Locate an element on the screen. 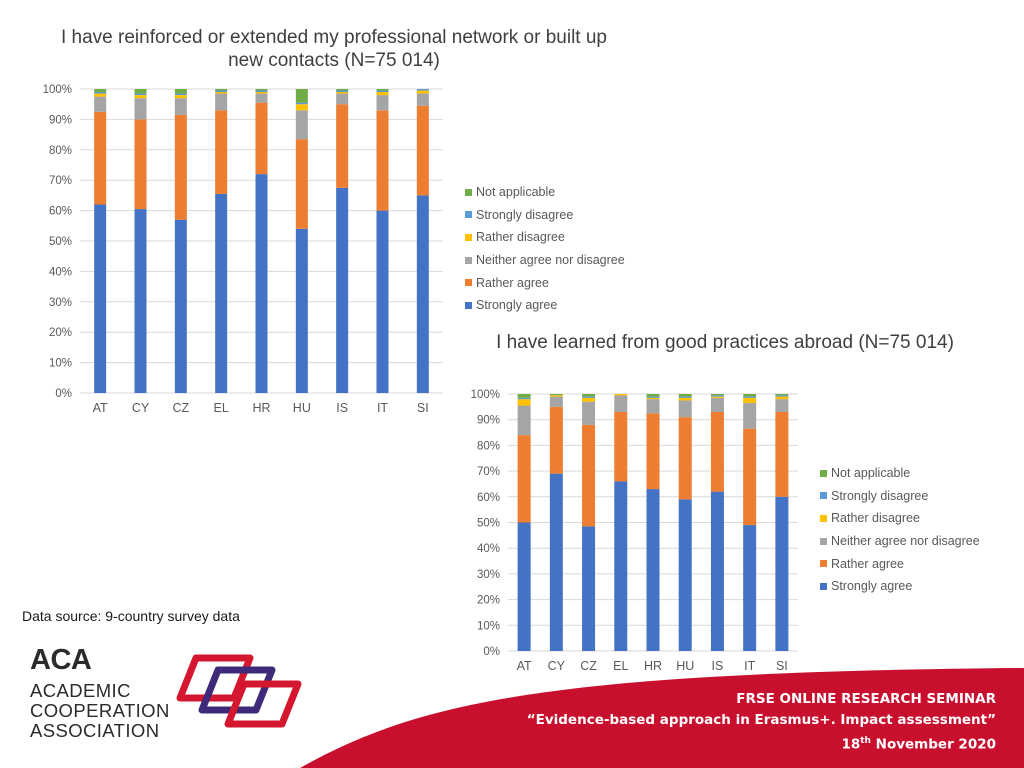 The height and width of the screenshot is (768, 1024). bar-segment-cz-neither-agree-nor-disagree is located at coordinates (589, 413).